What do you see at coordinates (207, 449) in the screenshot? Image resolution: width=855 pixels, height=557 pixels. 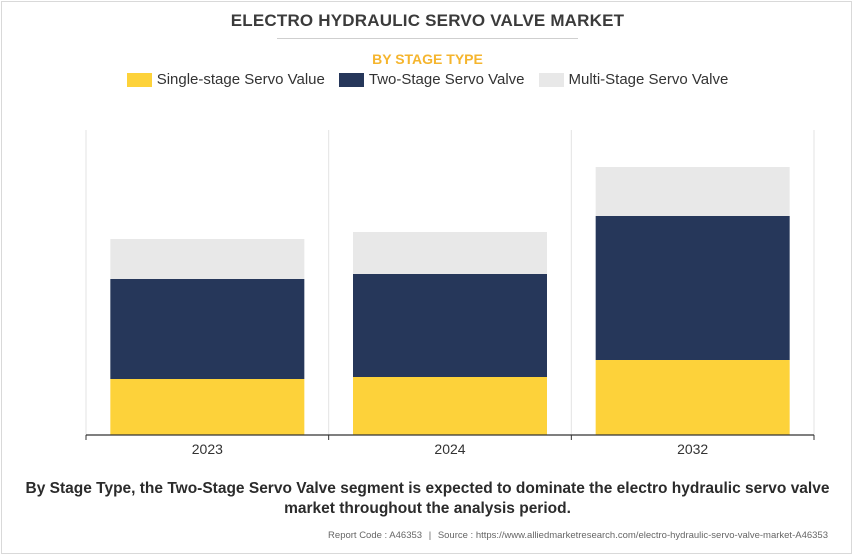 I see `x-tick-label: 2023` at bounding box center [207, 449].